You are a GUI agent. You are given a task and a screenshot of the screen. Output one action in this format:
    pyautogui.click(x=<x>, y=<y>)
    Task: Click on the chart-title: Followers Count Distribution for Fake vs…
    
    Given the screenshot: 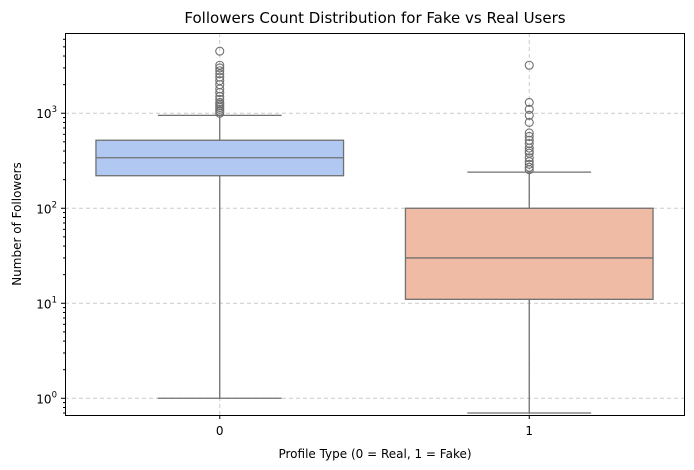 What is the action you would take?
    pyautogui.click(x=374, y=18)
    